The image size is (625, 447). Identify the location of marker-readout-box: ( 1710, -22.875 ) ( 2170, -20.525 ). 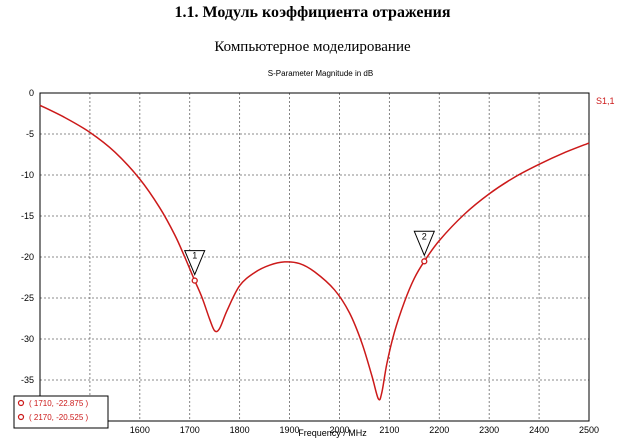
(61, 412).